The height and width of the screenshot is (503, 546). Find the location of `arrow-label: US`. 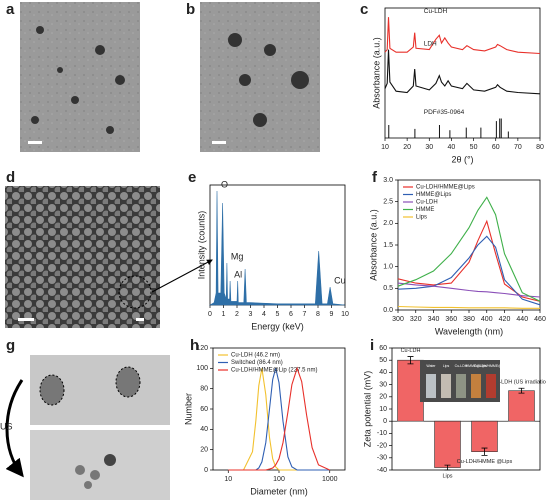

arrow-label: US is located at coordinates (6, 426).